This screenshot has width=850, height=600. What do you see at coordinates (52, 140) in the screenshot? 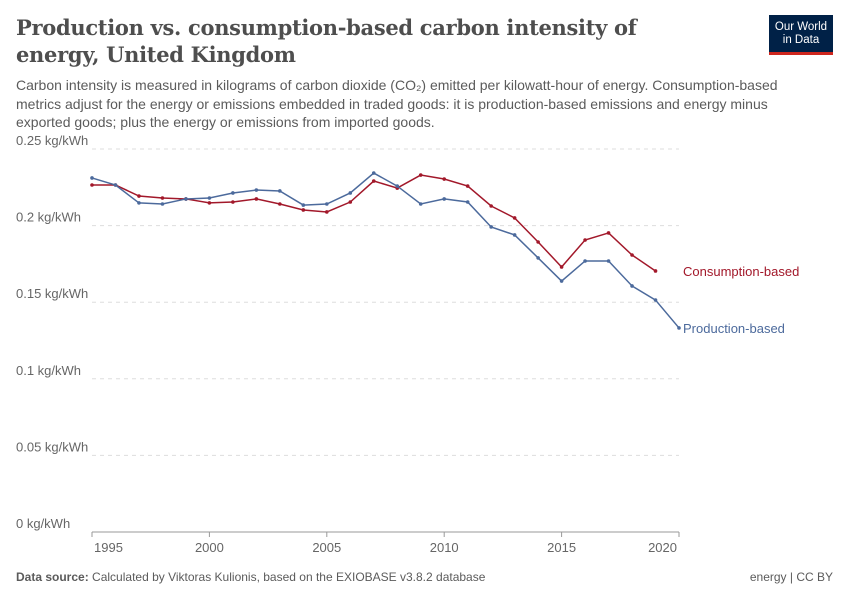
I see `y-tick-label: 0.25 kg/kWh` at bounding box center [52, 140].